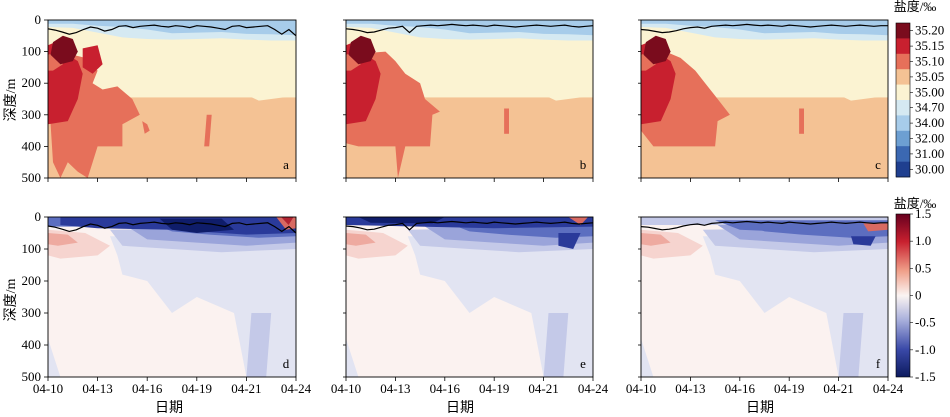 This screenshot has width=950, height=417. Describe the element at coordinates (929, 91) in the screenshot. I see `colorbar-tick-label: 35.00` at that location.